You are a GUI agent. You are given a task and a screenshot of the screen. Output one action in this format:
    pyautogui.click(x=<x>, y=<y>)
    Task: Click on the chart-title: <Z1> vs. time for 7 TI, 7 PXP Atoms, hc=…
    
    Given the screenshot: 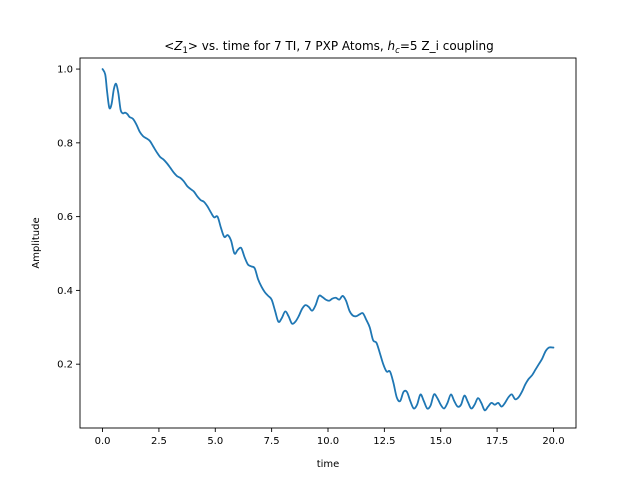 What is the action you would take?
    pyautogui.click(x=329, y=47)
    